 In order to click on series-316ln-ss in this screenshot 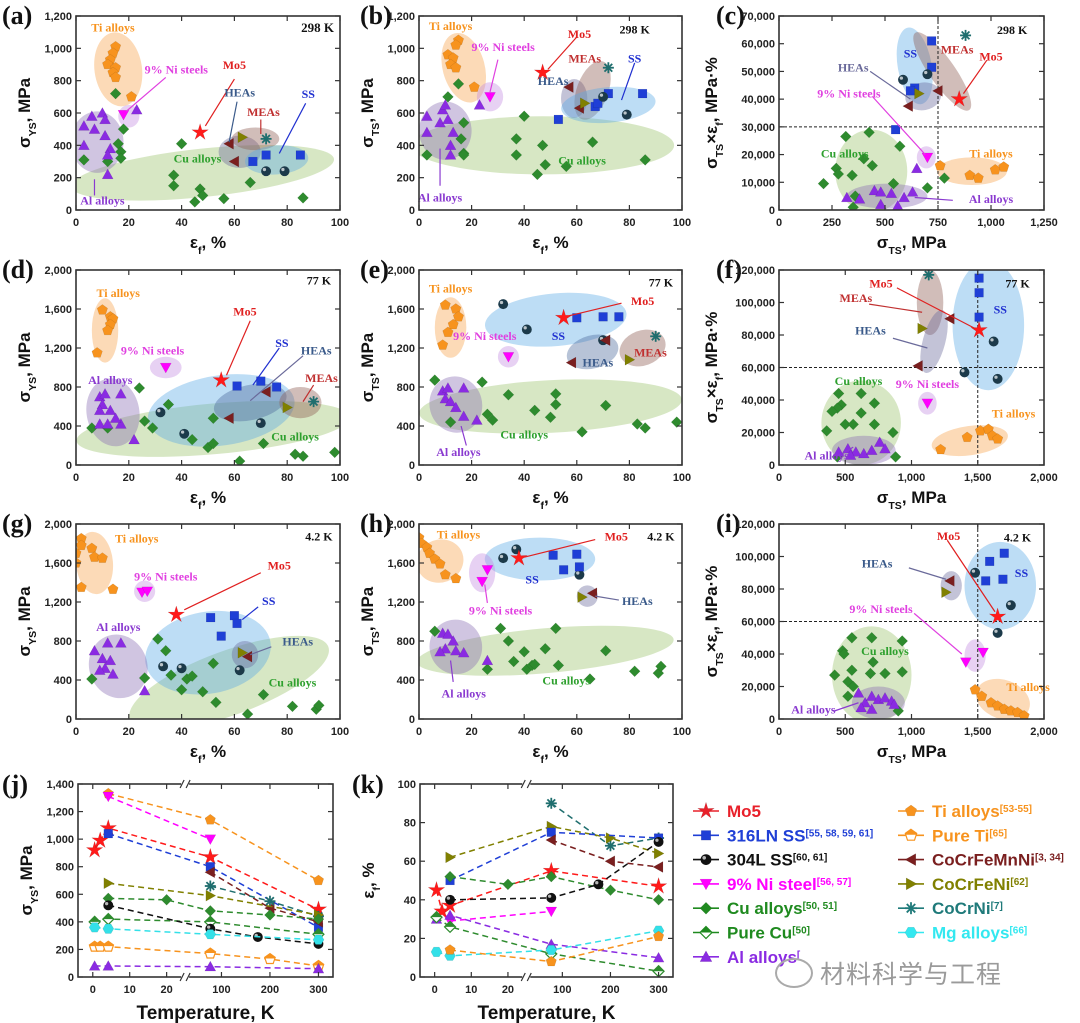, I will do `click(566, 562)`.